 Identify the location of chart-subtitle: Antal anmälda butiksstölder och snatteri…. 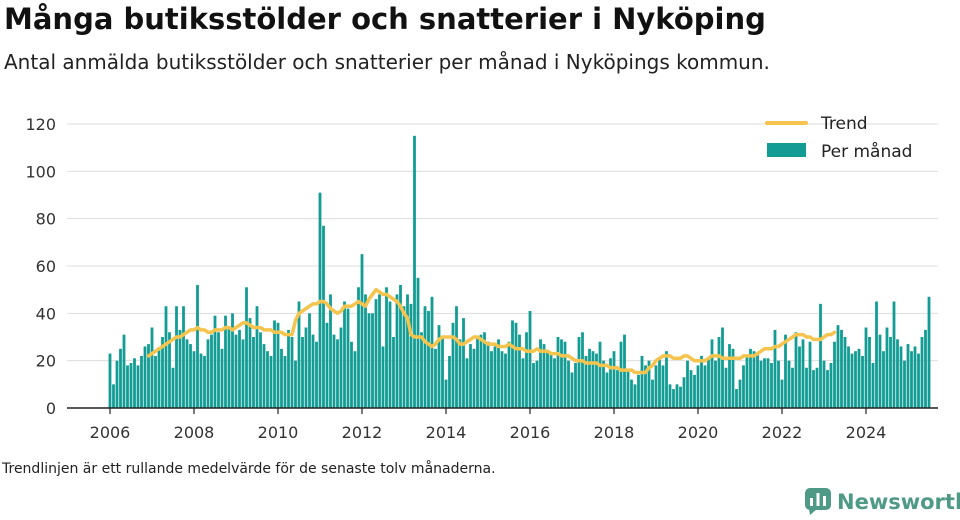
(387, 62).